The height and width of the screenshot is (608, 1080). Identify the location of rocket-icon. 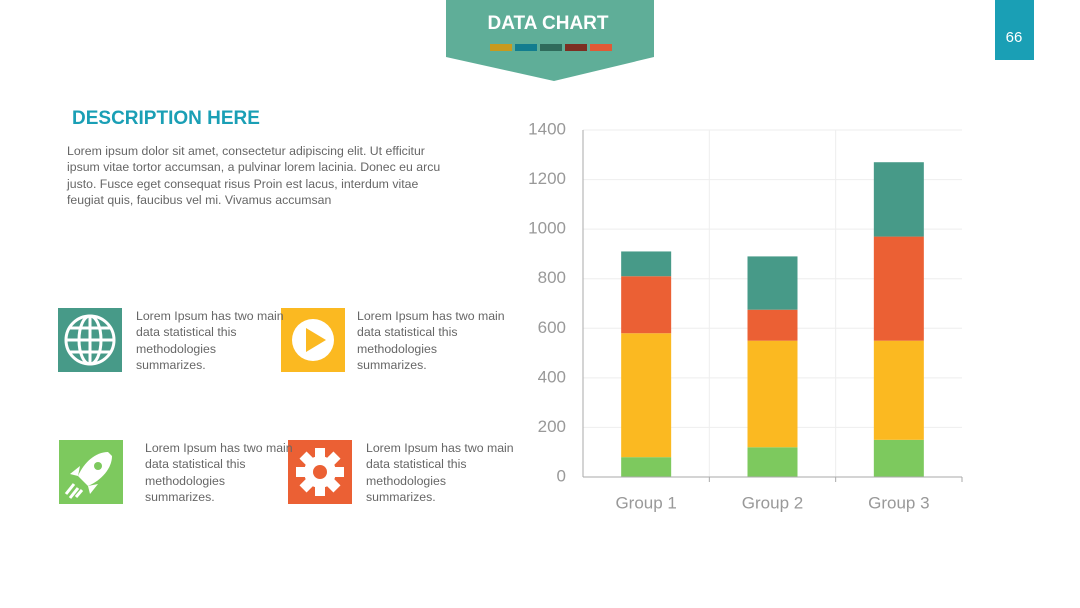
(91, 472).